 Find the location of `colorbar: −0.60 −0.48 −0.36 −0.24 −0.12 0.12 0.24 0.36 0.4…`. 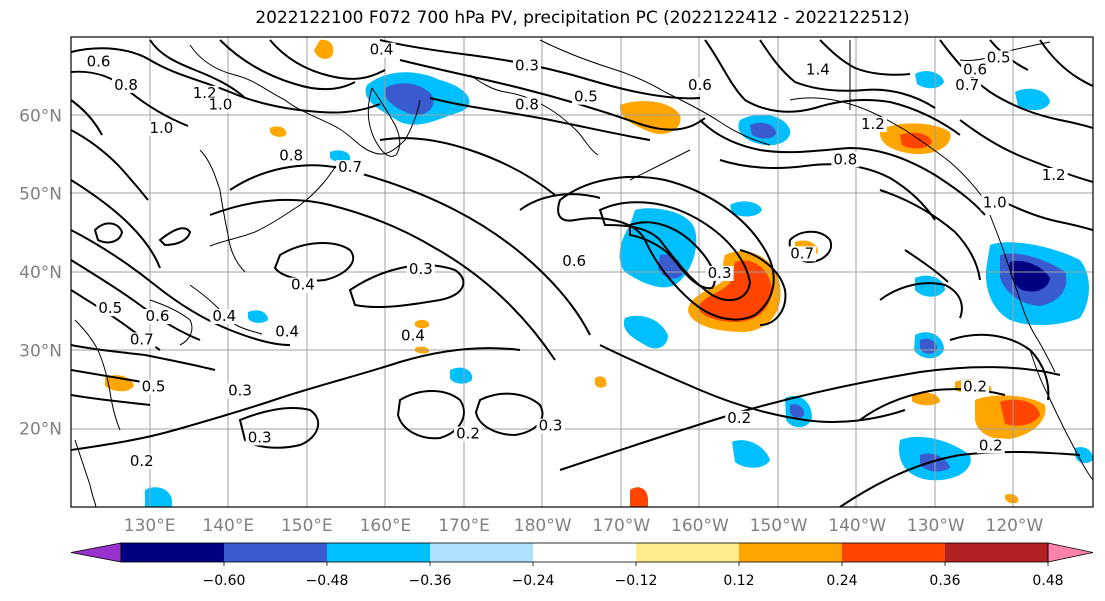

colorbar: −0.60 −0.48 −0.36 −0.24 −0.12 0.12 0.24 0.36 0.4… is located at coordinates (582, 565).